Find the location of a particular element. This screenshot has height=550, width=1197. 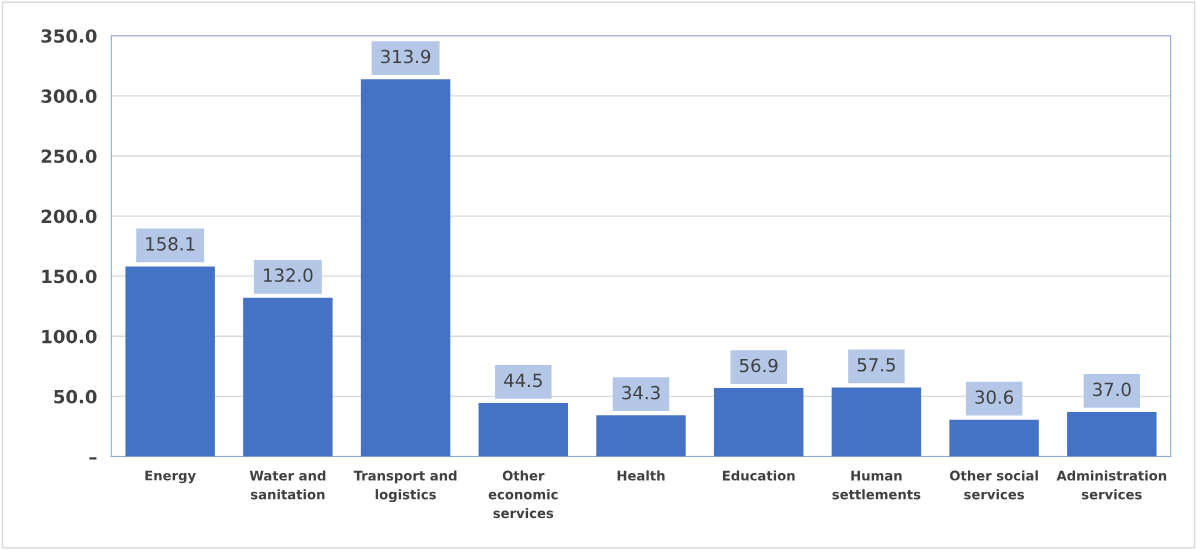

data-label: 313.9 is located at coordinates (406, 56).